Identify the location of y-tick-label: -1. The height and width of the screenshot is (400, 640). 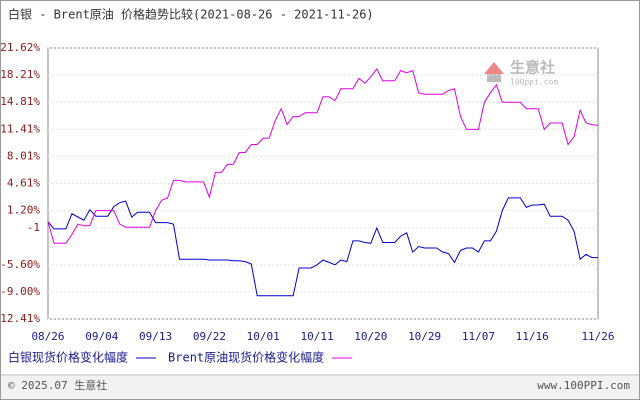
(33, 227).